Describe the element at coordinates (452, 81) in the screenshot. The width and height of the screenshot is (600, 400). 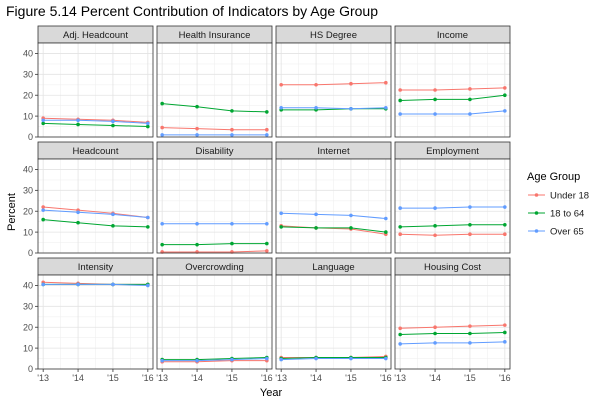
I see `facet-panel: Income` at that location.